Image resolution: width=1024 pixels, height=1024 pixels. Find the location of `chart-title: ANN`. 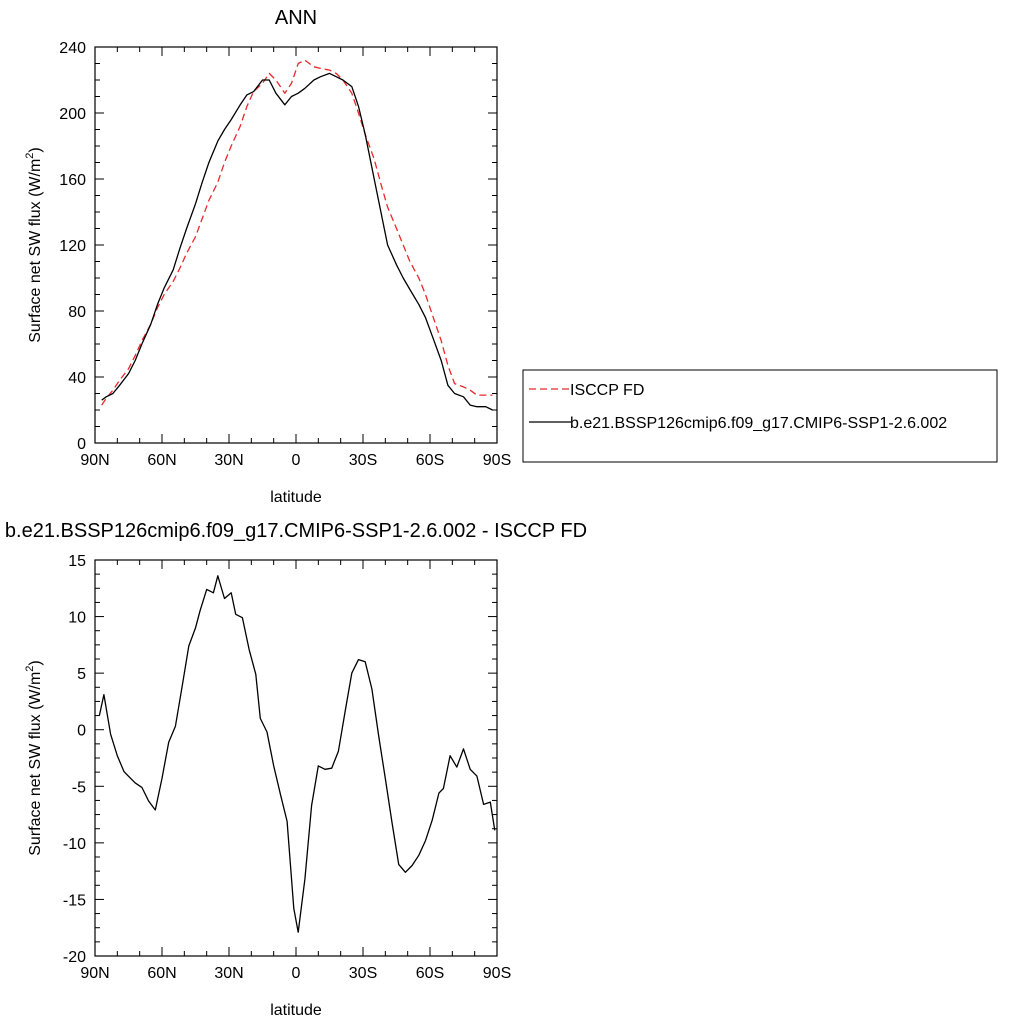

chart-title: ANN is located at coordinates (296, 18).